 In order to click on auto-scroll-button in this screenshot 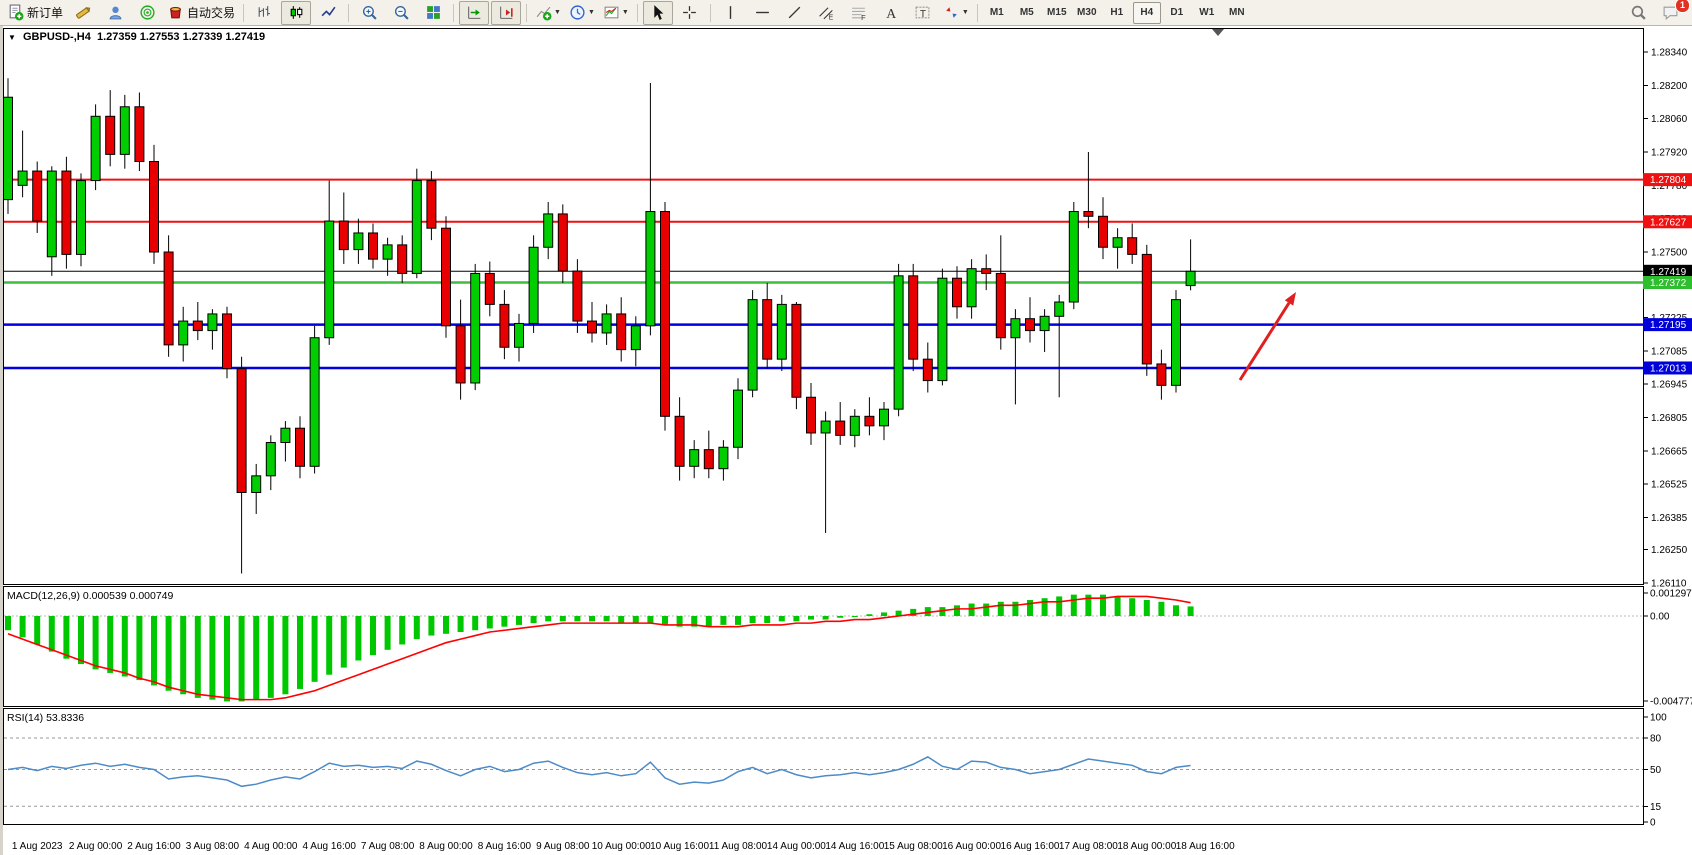, I will do `click(474, 12)`.